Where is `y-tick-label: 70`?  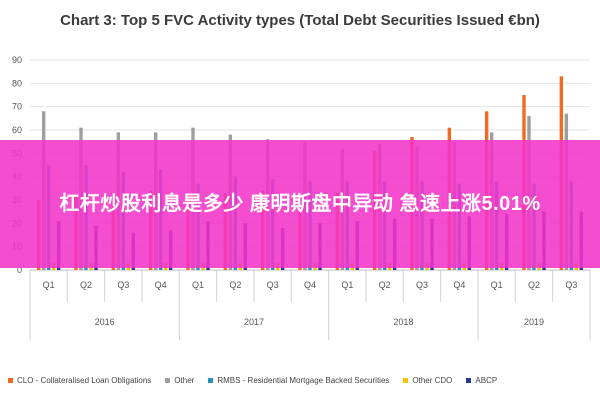 y-tick-label: 70 is located at coordinates (17, 107).